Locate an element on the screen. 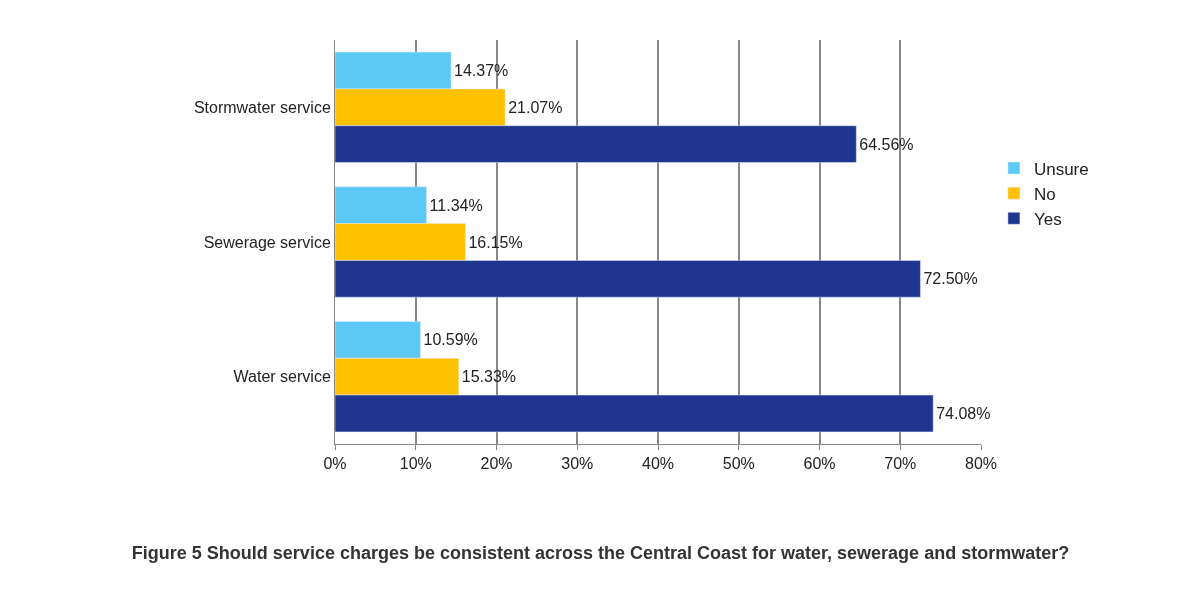  data-label: 64.56% is located at coordinates (886, 144).